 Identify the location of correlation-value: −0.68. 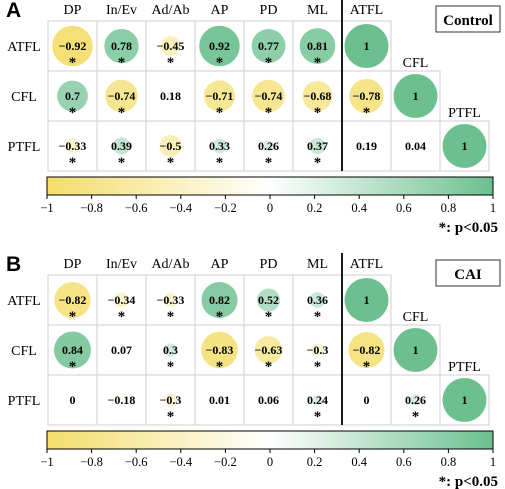
(318, 96).